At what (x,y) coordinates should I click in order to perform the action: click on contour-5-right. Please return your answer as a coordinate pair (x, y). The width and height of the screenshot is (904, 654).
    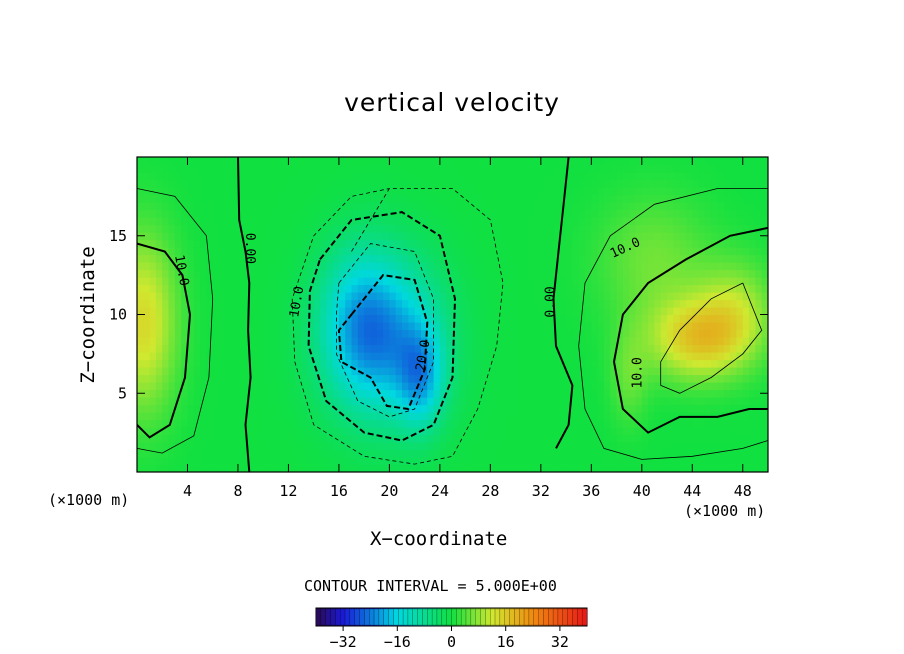
    Looking at the image, I should click on (673, 324).